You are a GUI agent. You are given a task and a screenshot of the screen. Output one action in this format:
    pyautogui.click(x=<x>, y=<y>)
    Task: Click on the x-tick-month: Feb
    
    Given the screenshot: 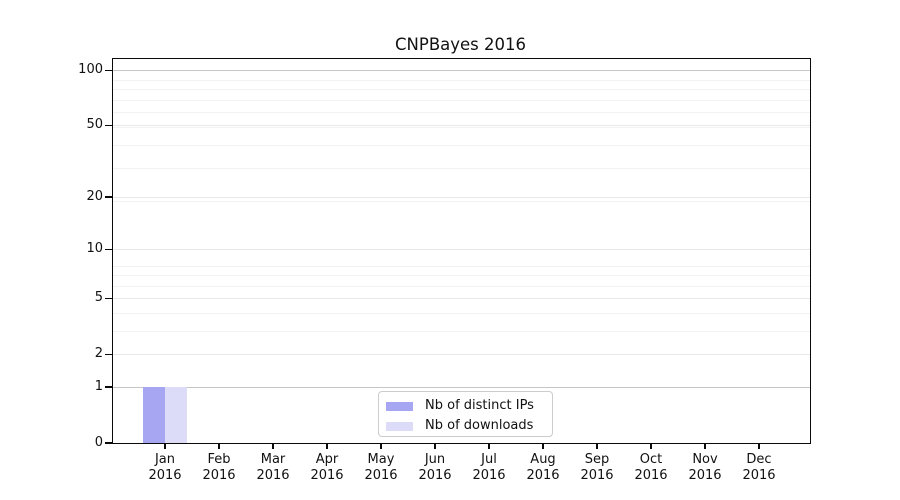 What is the action you would take?
    pyautogui.click(x=219, y=459)
    